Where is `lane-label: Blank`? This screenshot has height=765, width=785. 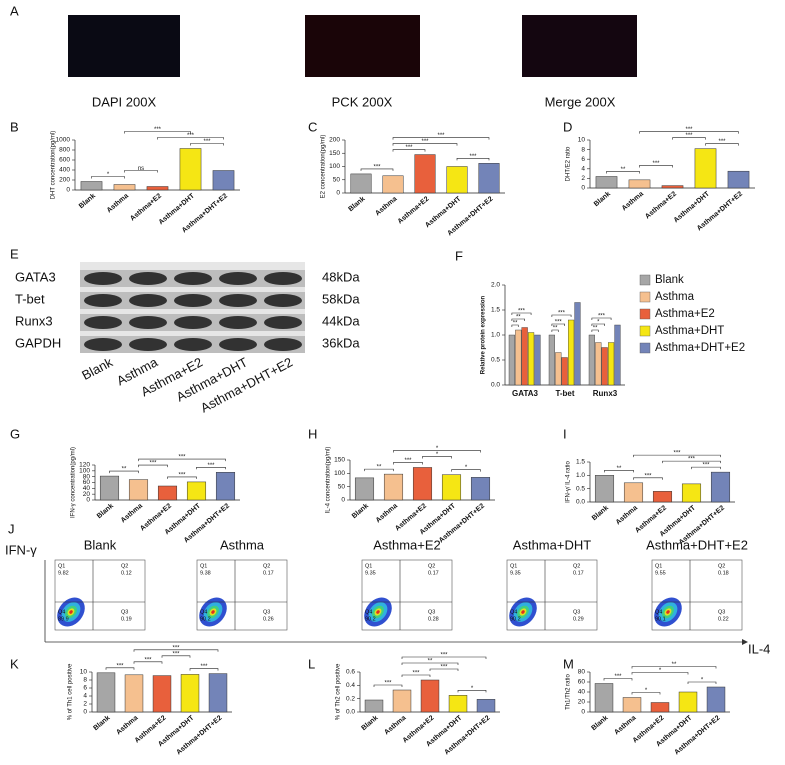
lane-label: Blank is located at coordinates (97, 368).